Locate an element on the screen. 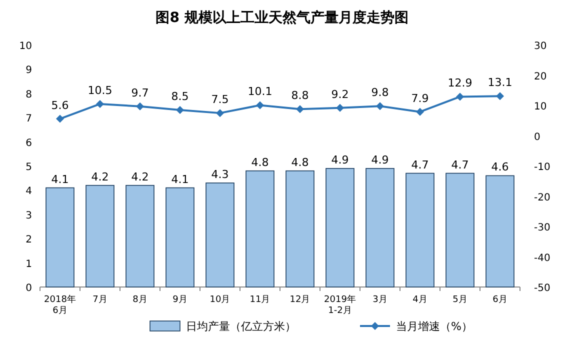  y-tick-label: 8 is located at coordinates (29, 94).